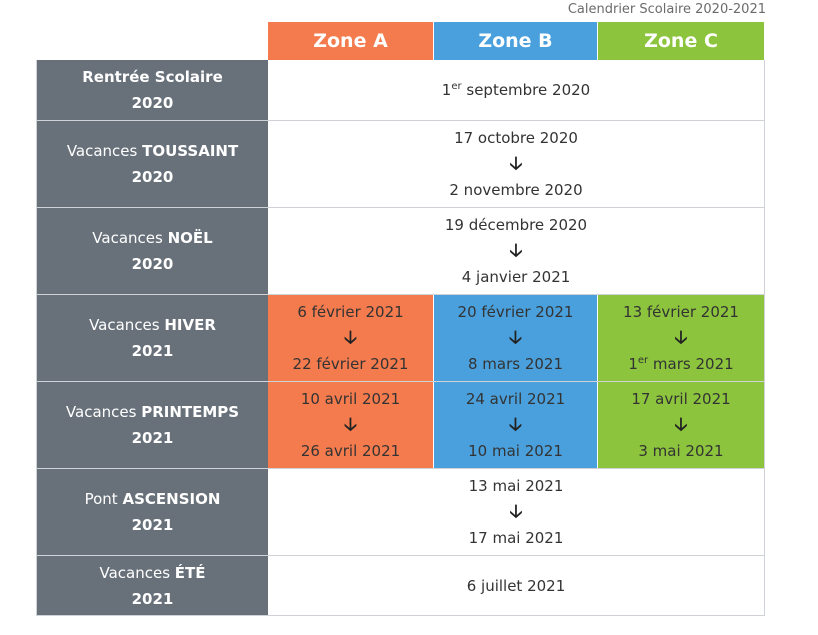  I want to click on date-cell-zone-c: 13 février 2021 🡣 1er mars 2021, so click(681, 338).